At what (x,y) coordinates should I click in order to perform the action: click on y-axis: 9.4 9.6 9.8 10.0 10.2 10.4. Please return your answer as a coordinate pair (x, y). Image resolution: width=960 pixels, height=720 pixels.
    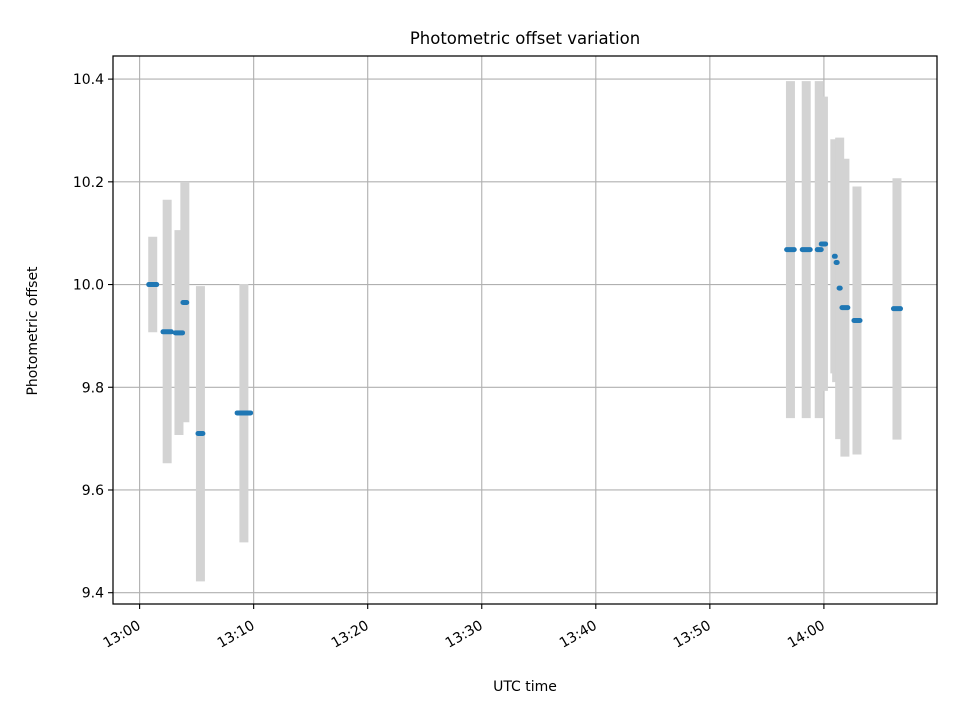
    Looking at the image, I should click on (93, 337).